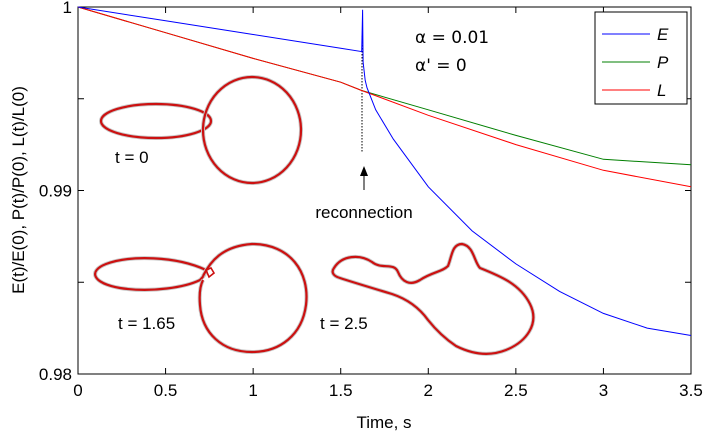 This screenshot has width=706, height=435. What do you see at coordinates (77, 390) in the screenshot?
I see `x-tick-label: 0` at bounding box center [77, 390].